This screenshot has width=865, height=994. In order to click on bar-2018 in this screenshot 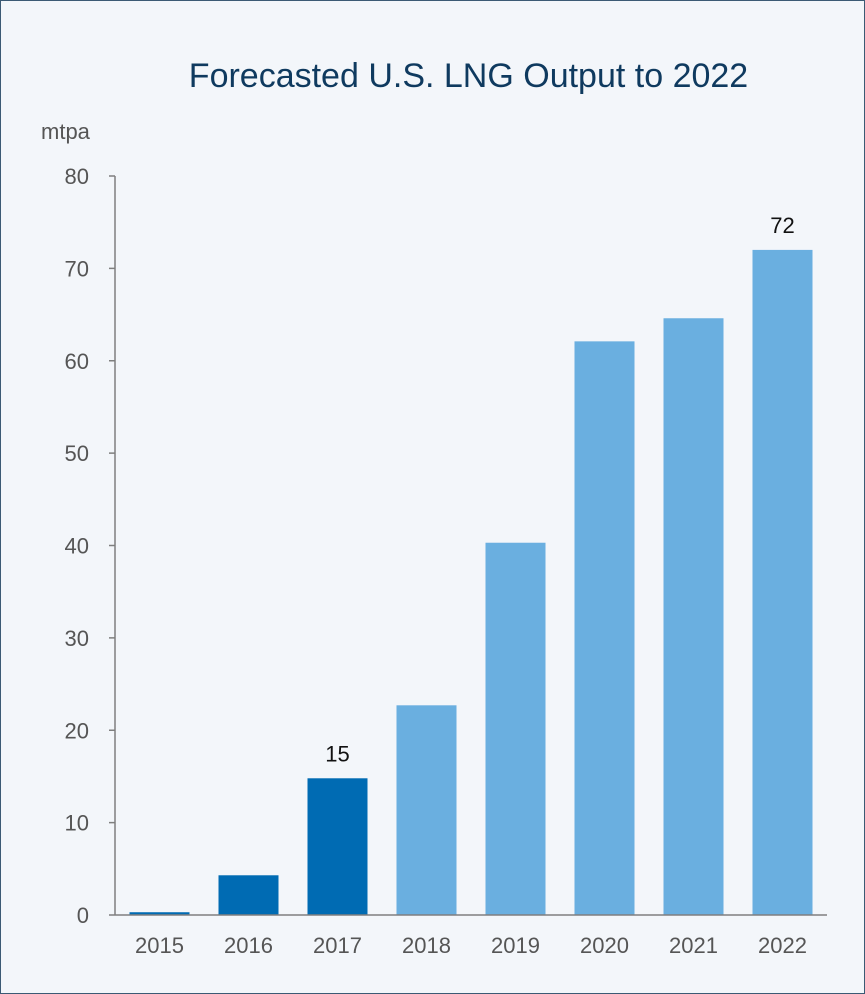, I will do `click(426, 810)`.